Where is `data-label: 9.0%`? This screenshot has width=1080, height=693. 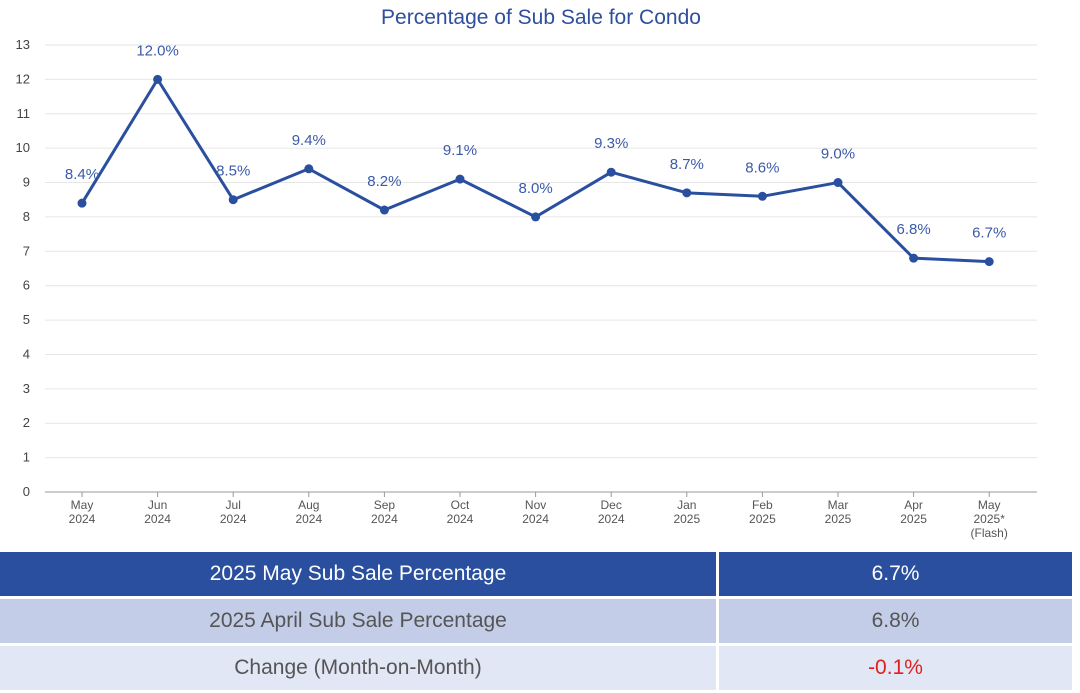
data-label: 9.0% is located at coordinates (838, 154).